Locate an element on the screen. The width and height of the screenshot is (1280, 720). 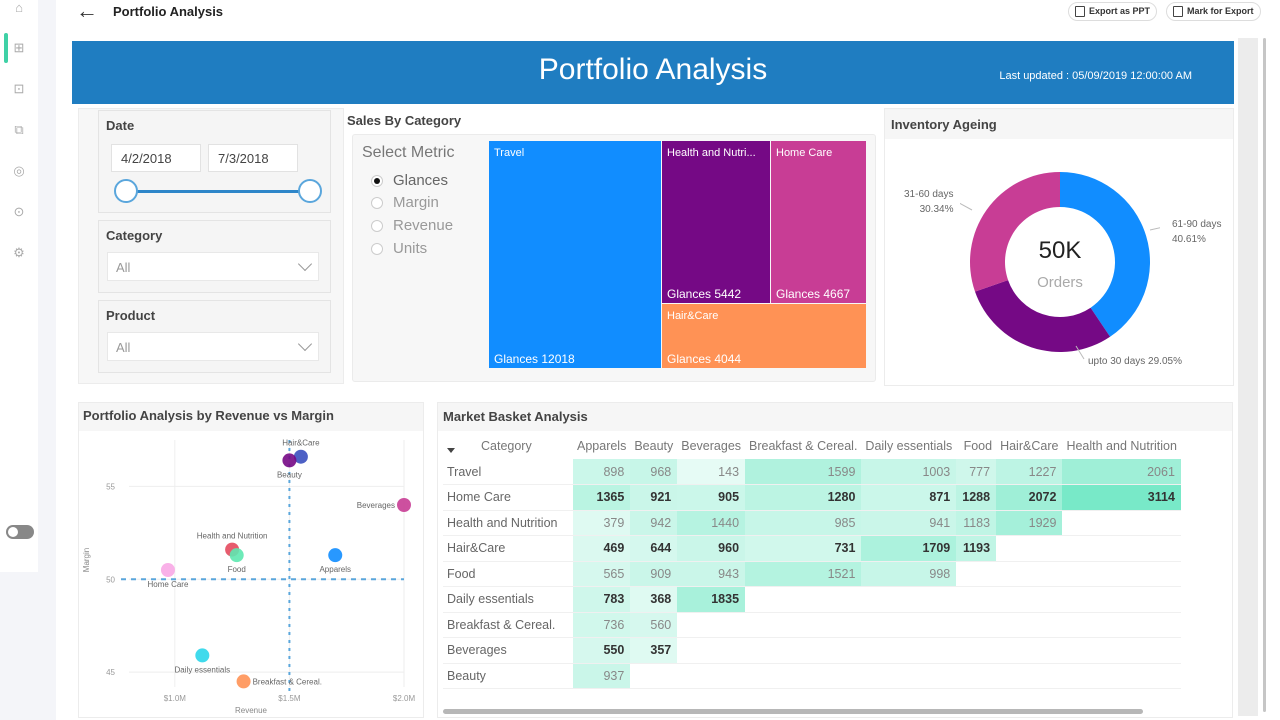
column-header-category: Category is located at coordinates (508, 446).